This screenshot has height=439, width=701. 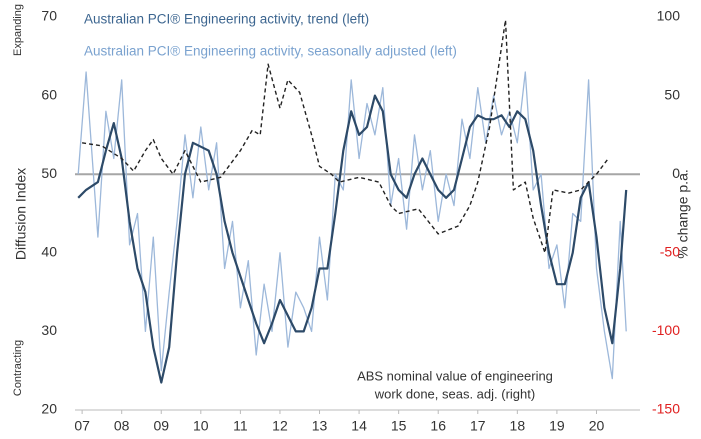 What do you see at coordinates (666, 409) in the screenshot?
I see `y2-tick-label: -150` at bounding box center [666, 409].